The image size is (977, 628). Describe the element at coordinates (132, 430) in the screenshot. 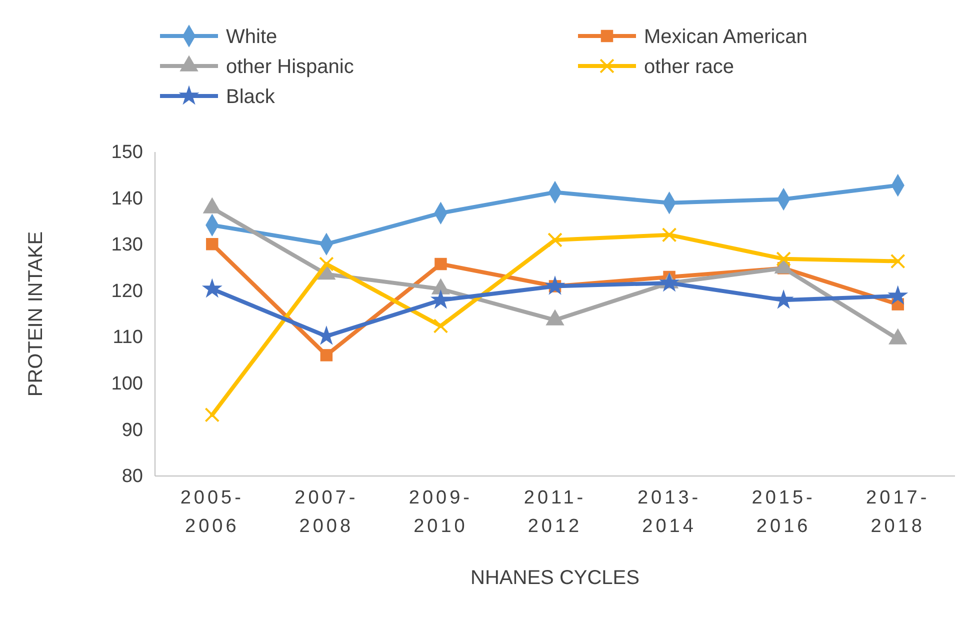

I see `y-tick-label: 90` at that location.